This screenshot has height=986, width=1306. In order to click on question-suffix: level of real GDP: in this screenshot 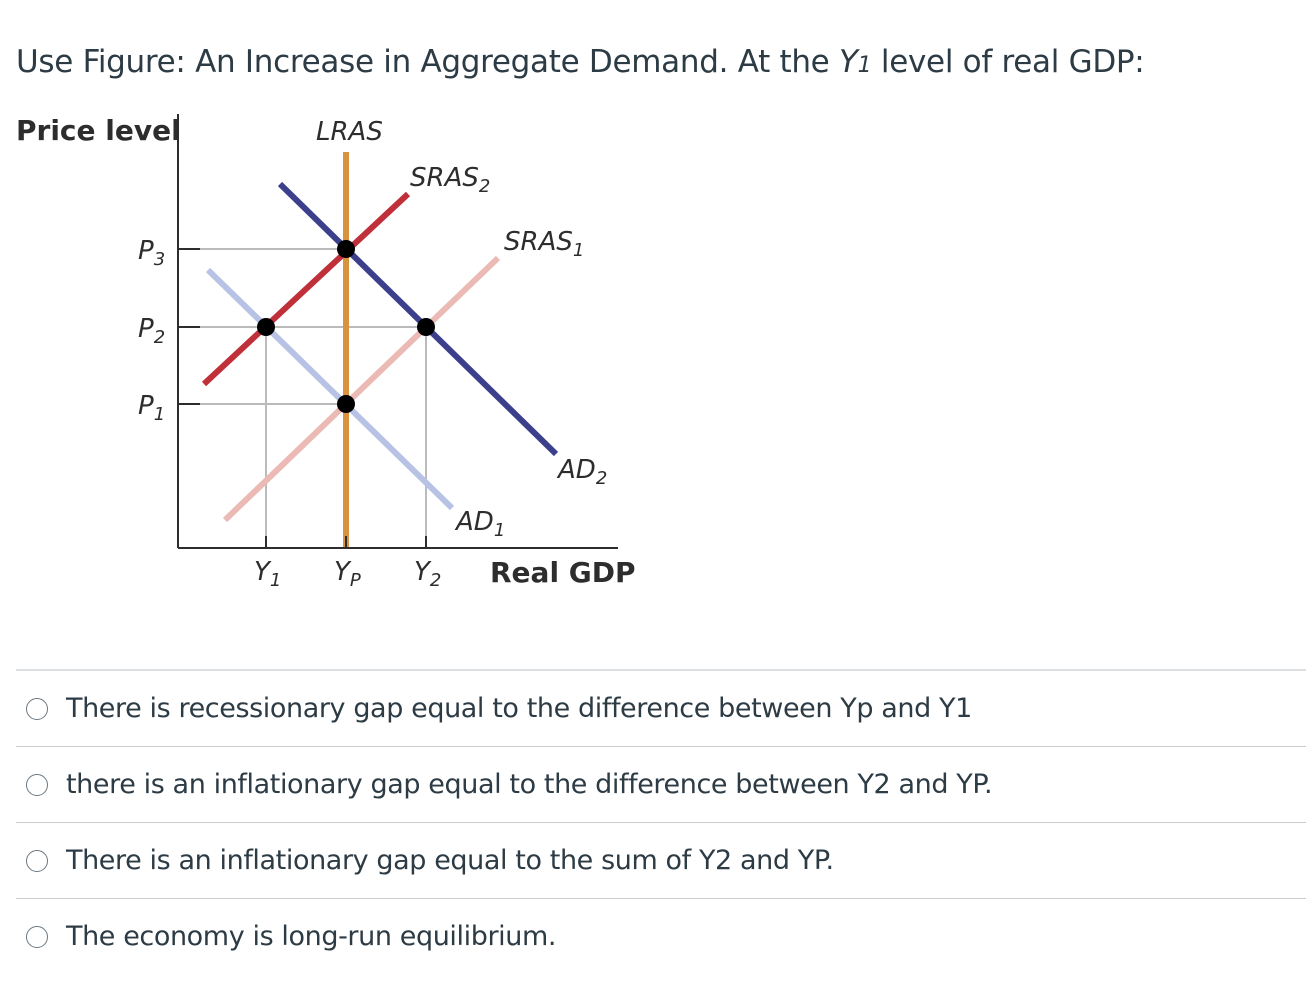, I will do `click(1008, 62)`.